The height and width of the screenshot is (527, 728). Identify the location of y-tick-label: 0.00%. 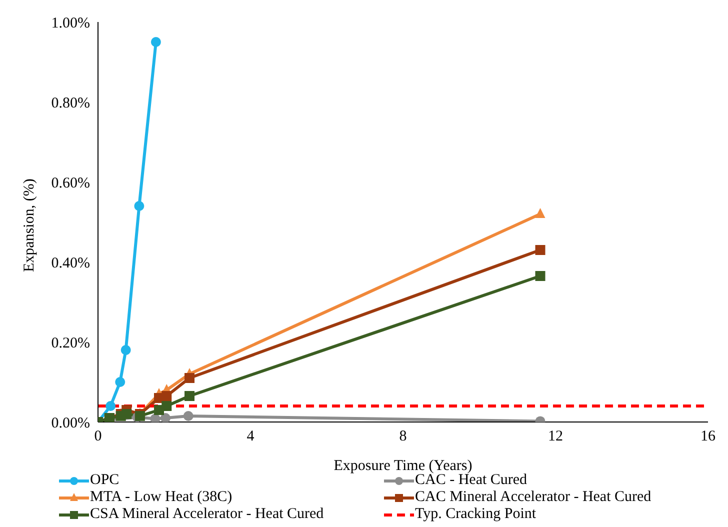
(70, 423).